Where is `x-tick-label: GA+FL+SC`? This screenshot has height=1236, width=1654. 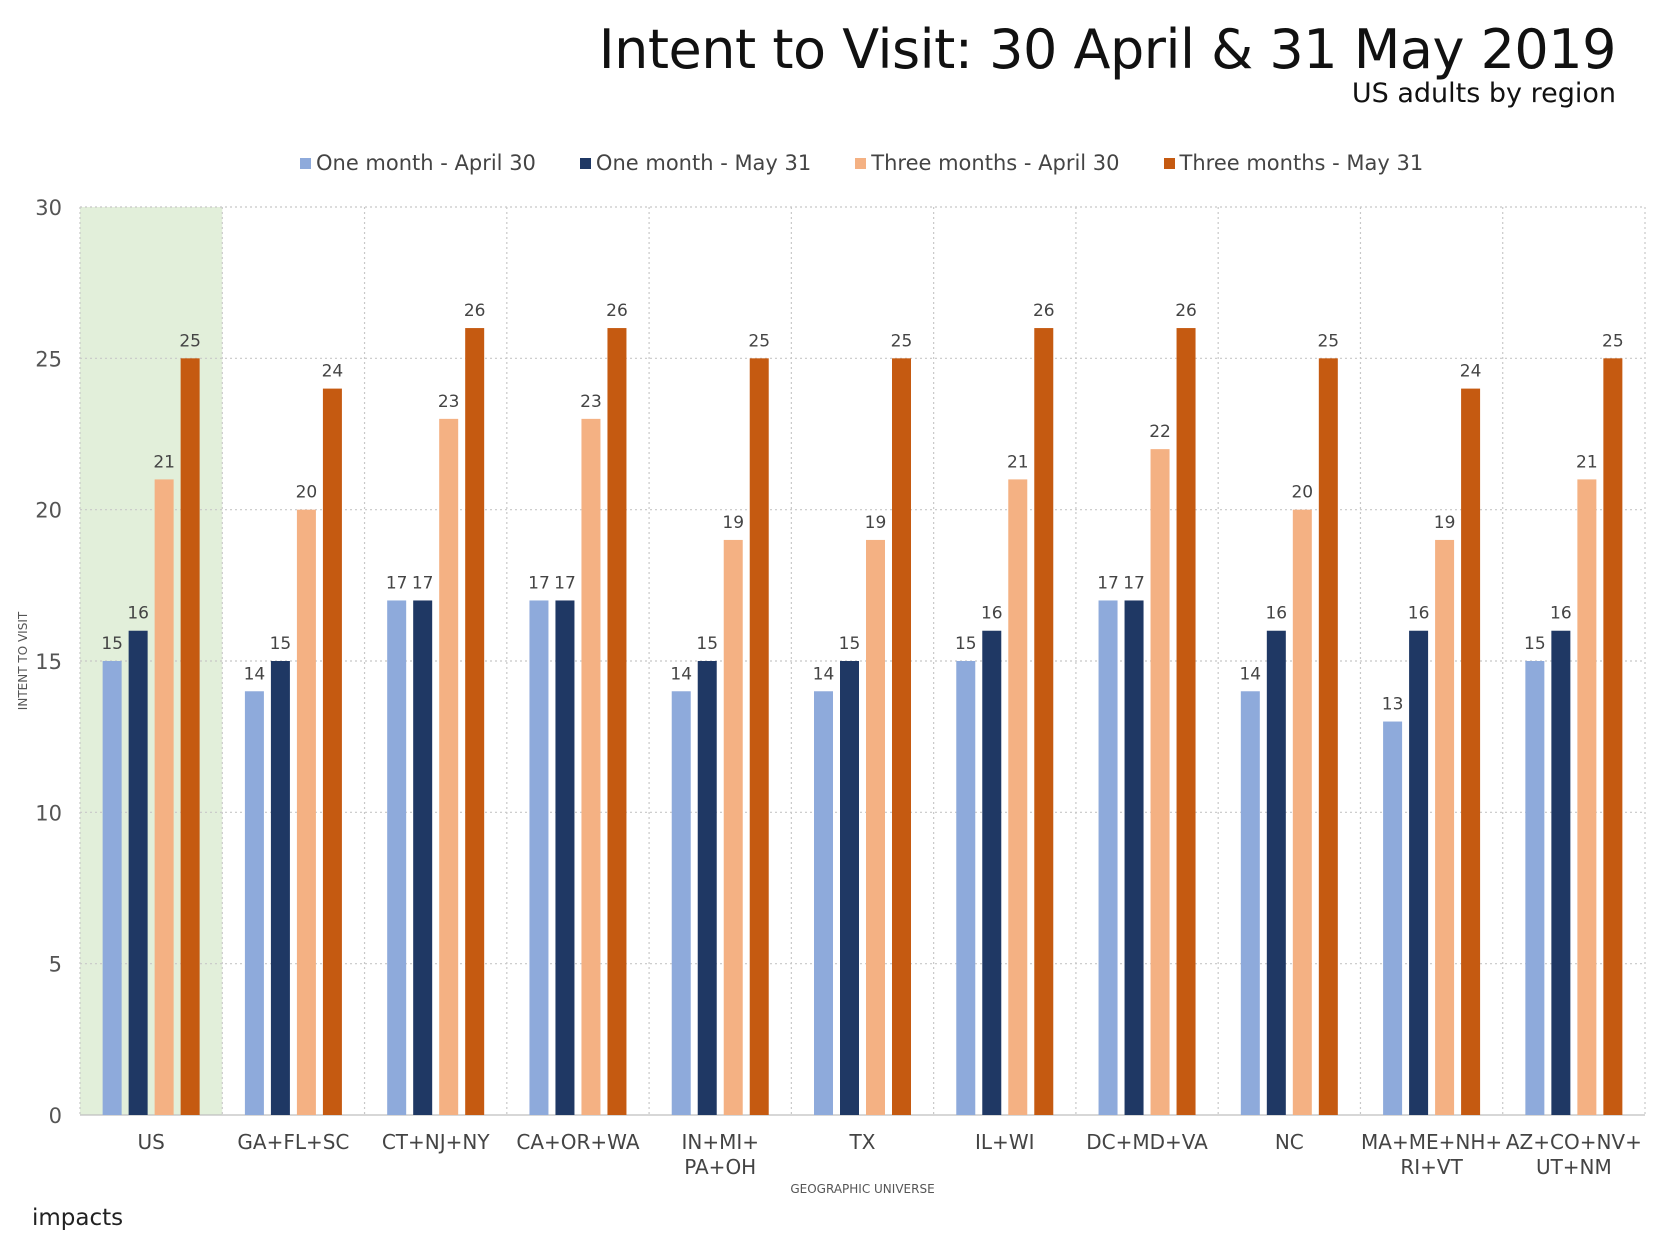
x-tick-label: GA+FL+SC is located at coordinates (293, 1142).